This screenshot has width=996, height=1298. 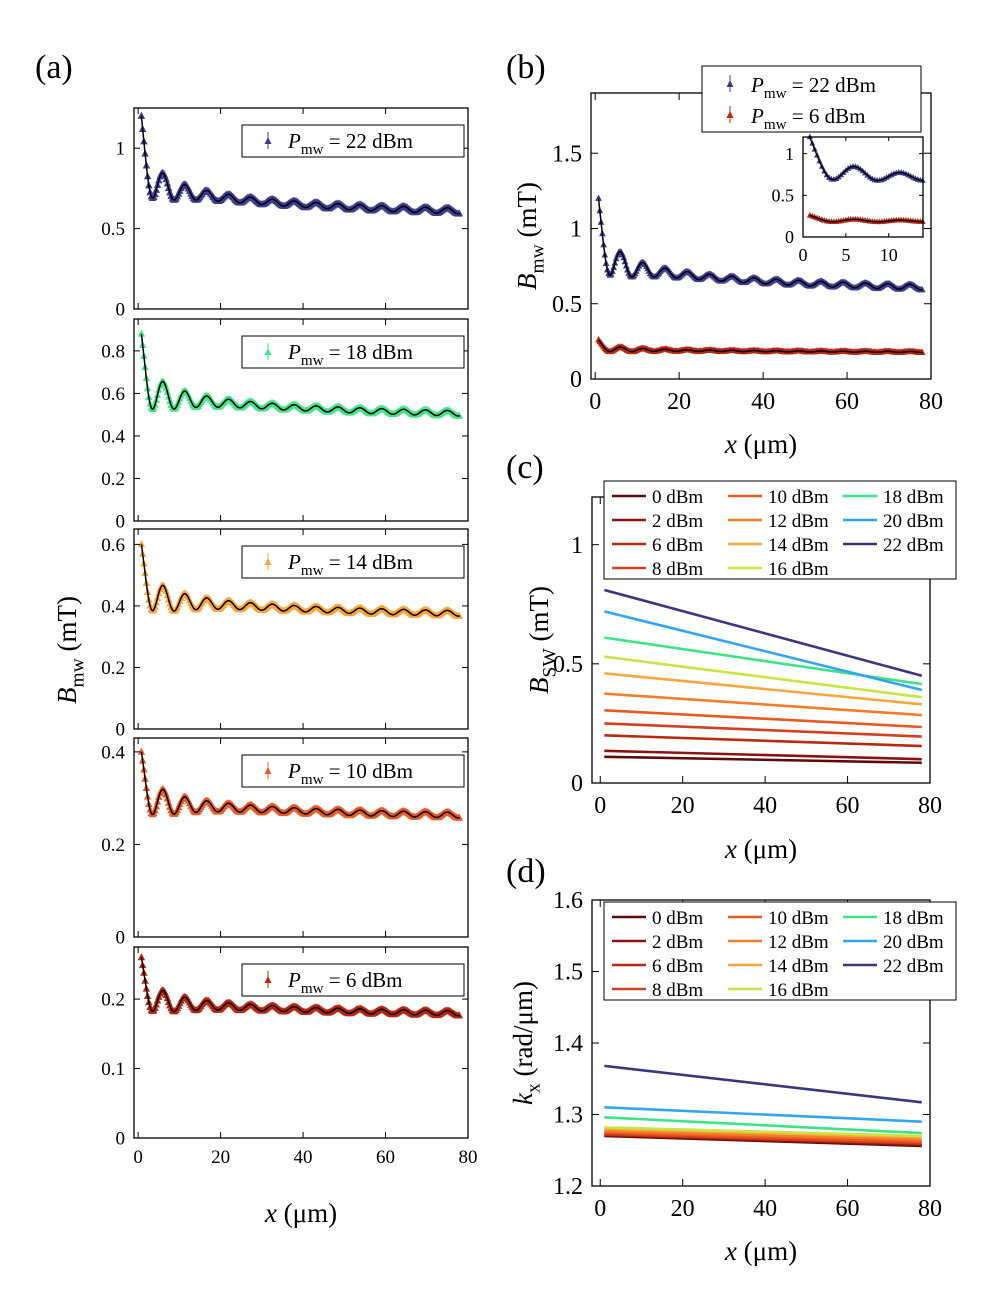 I want to click on panel-d-legend-label-2: 6 dBm, so click(x=677, y=966).